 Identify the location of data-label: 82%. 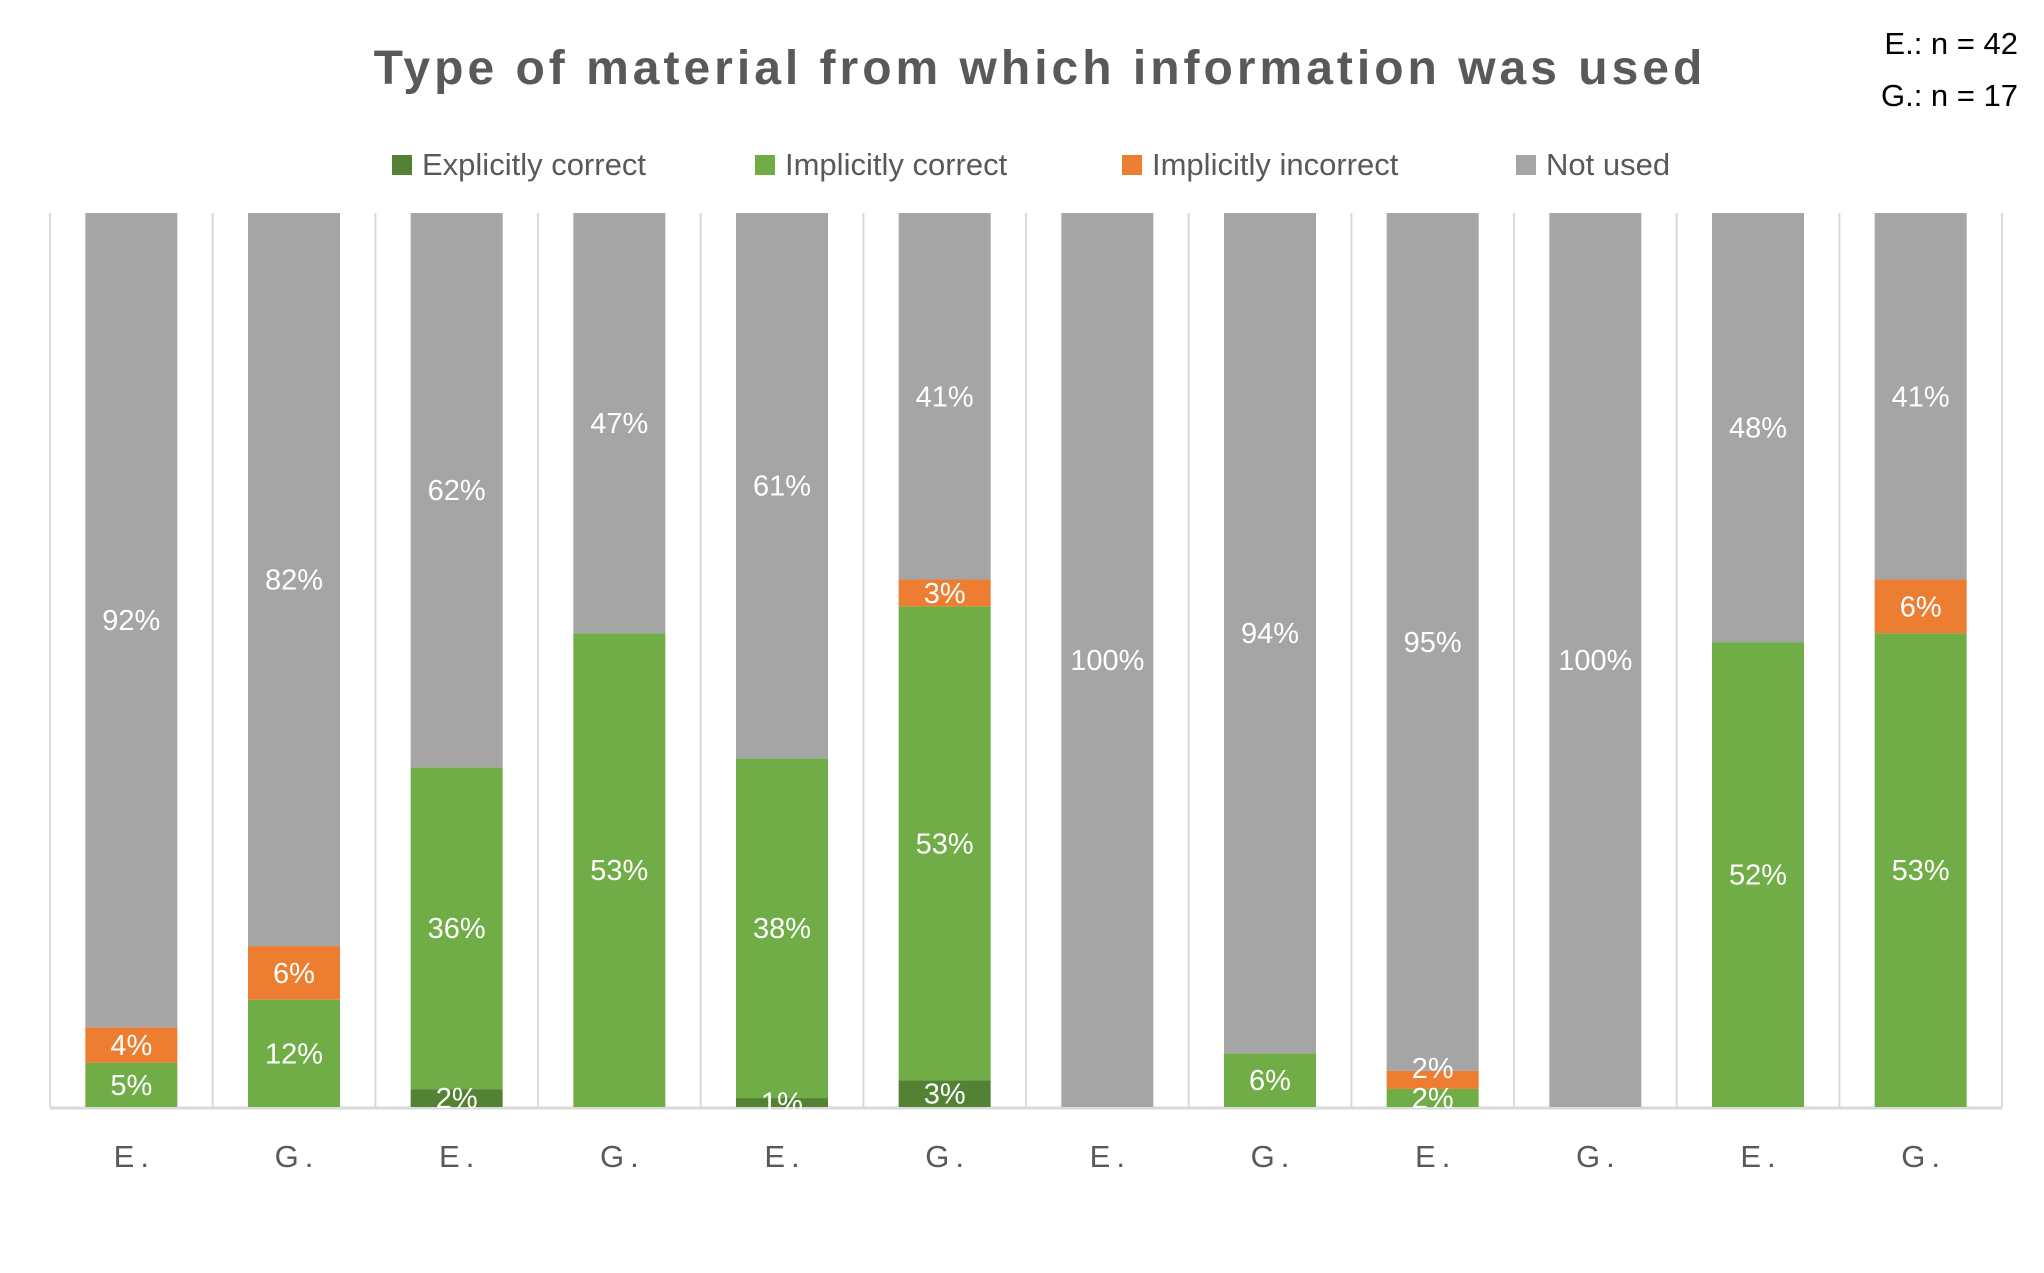
(294, 581).